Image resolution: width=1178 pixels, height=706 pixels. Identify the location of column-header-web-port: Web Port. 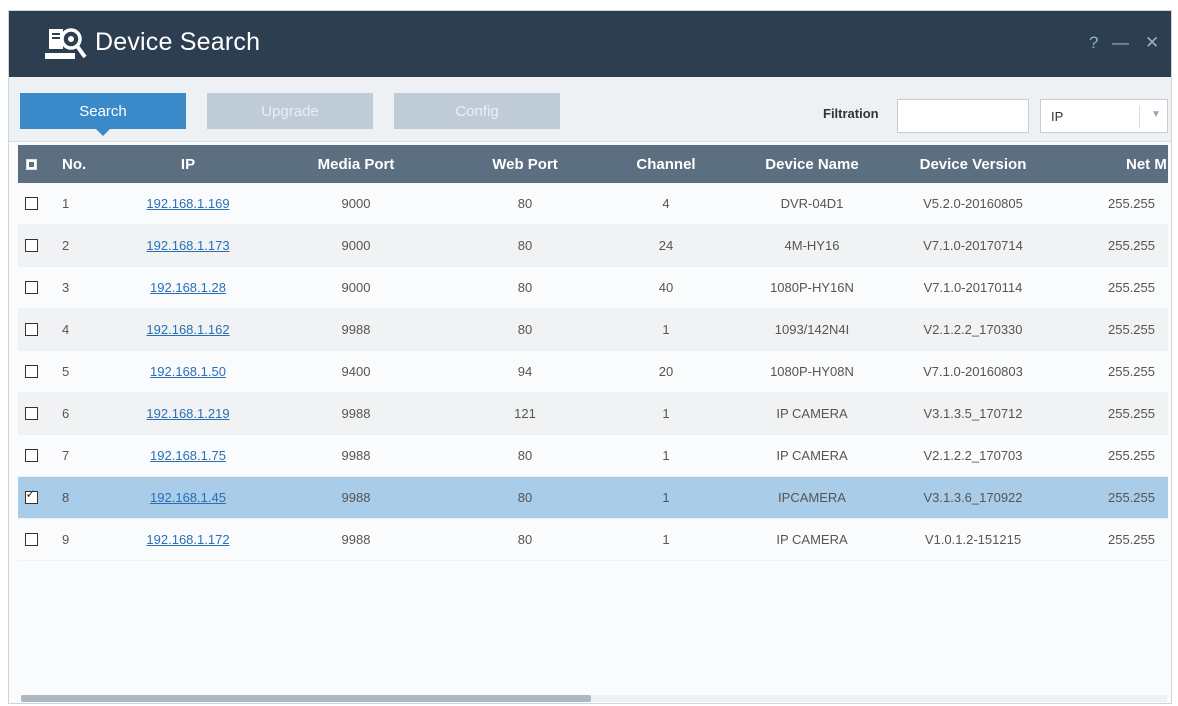
(525, 164).